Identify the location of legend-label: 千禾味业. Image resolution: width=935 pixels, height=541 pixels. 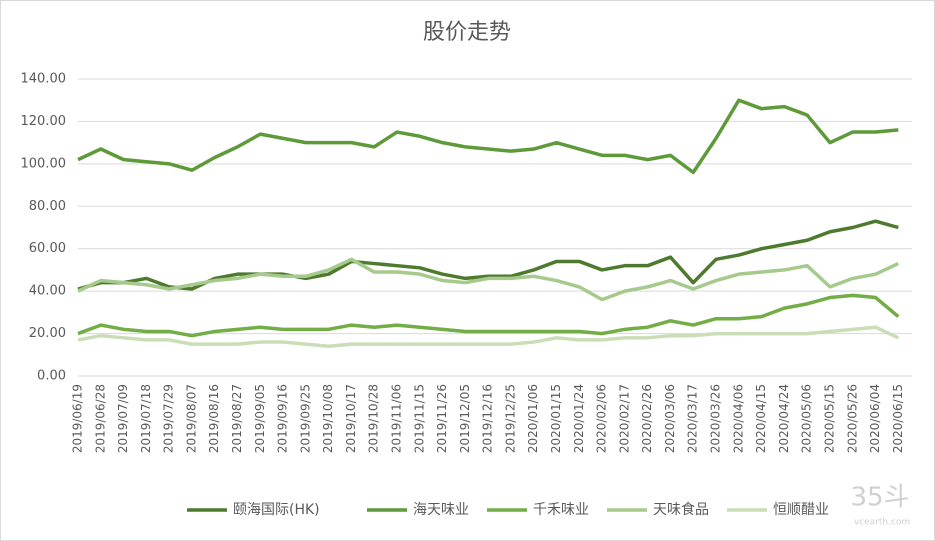
(561, 510).